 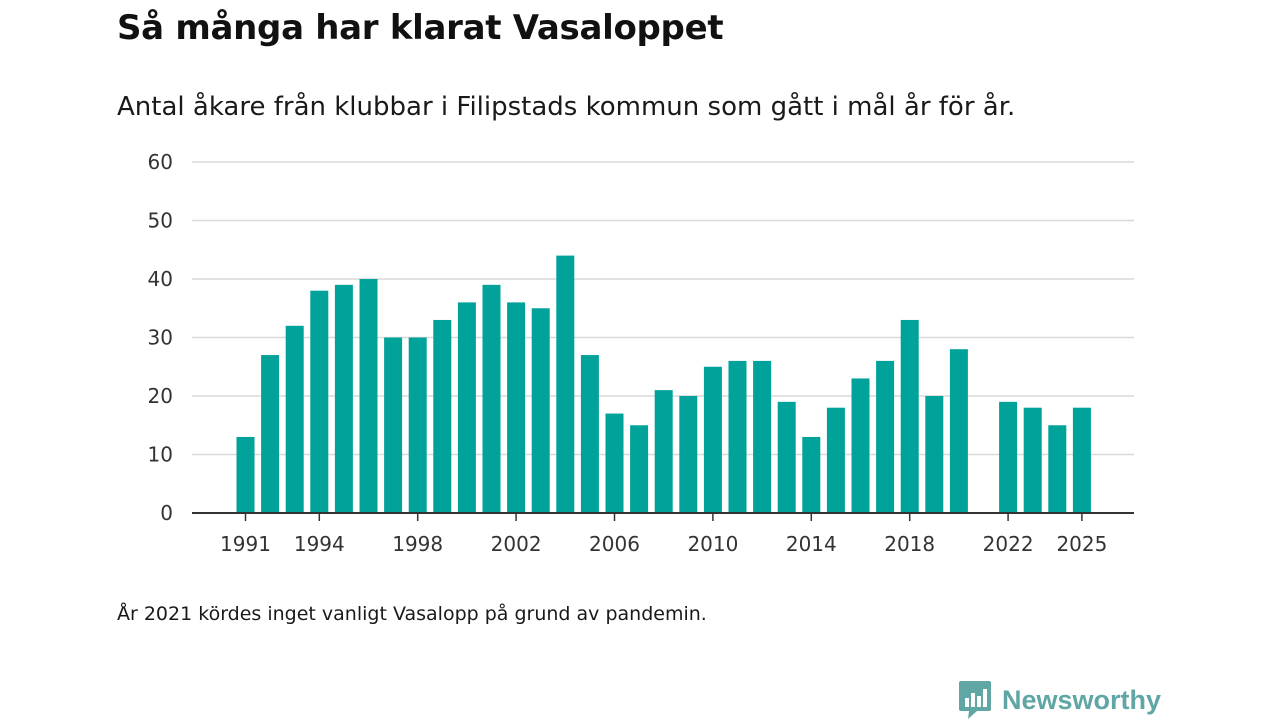 What do you see at coordinates (688, 454) in the screenshot?
I see `bar-2009` at bounding box center [688, 454].